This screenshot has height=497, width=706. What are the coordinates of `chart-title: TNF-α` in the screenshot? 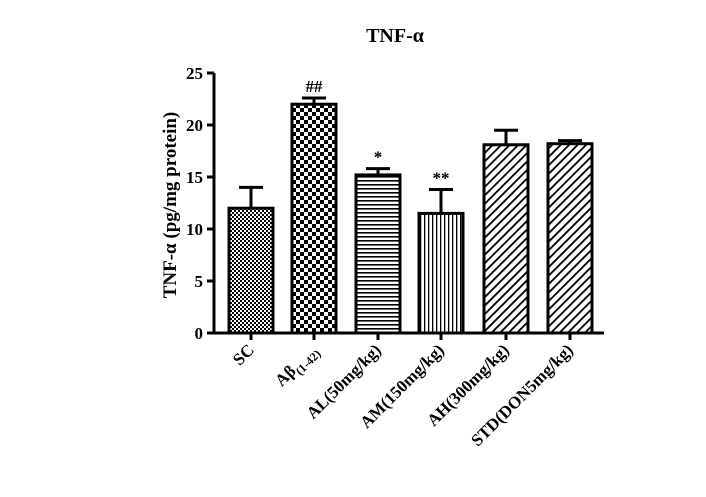 It's located at (395, 36).